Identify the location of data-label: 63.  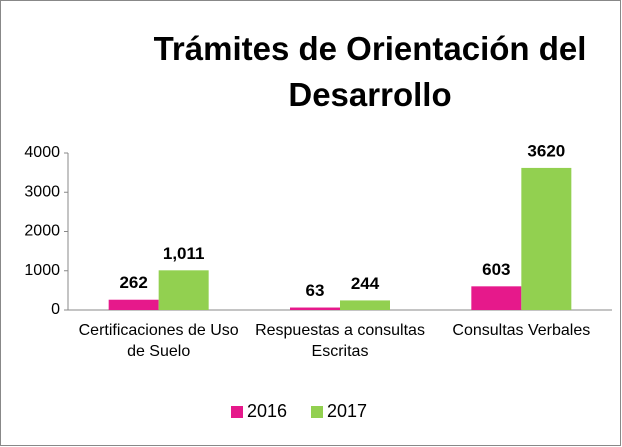
(315, 290).